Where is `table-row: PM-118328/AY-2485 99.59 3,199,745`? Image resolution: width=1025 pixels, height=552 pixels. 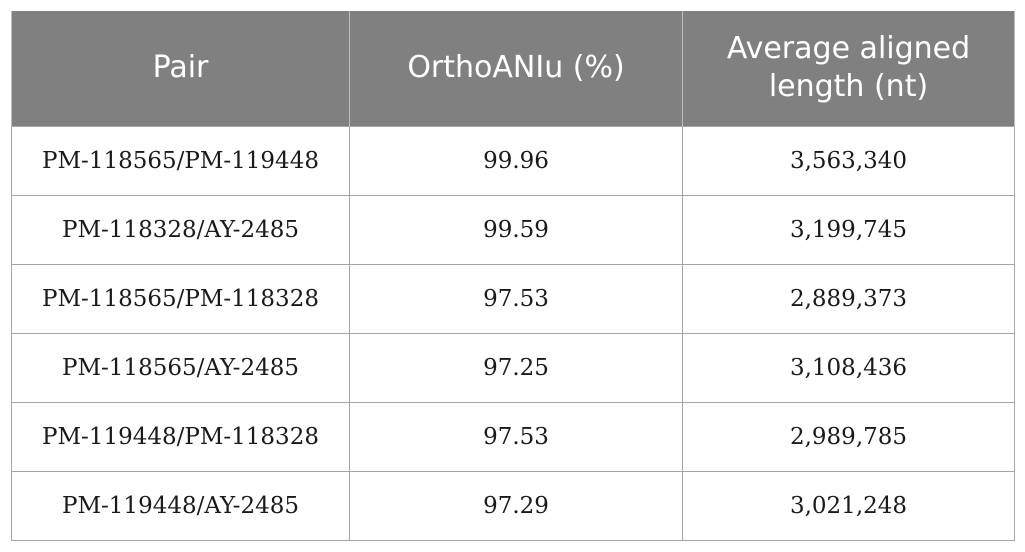
table-row: PM-118328/AY-2485 99.59 3,199,745 is located at coordinates (513, 229).